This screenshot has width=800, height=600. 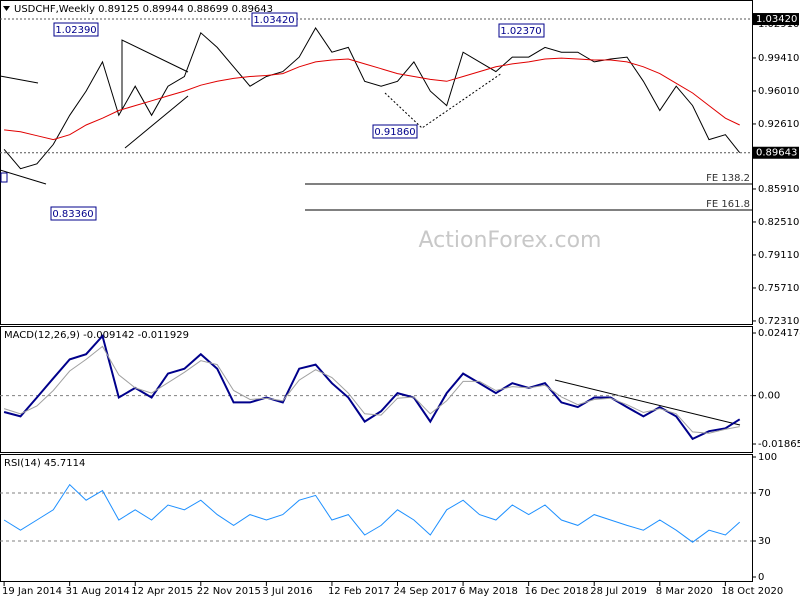 What do you see at coordinates (778, 91) in the screenshot?
I see `y-tick-label: 0.96010` at bounding box center [778, 91].